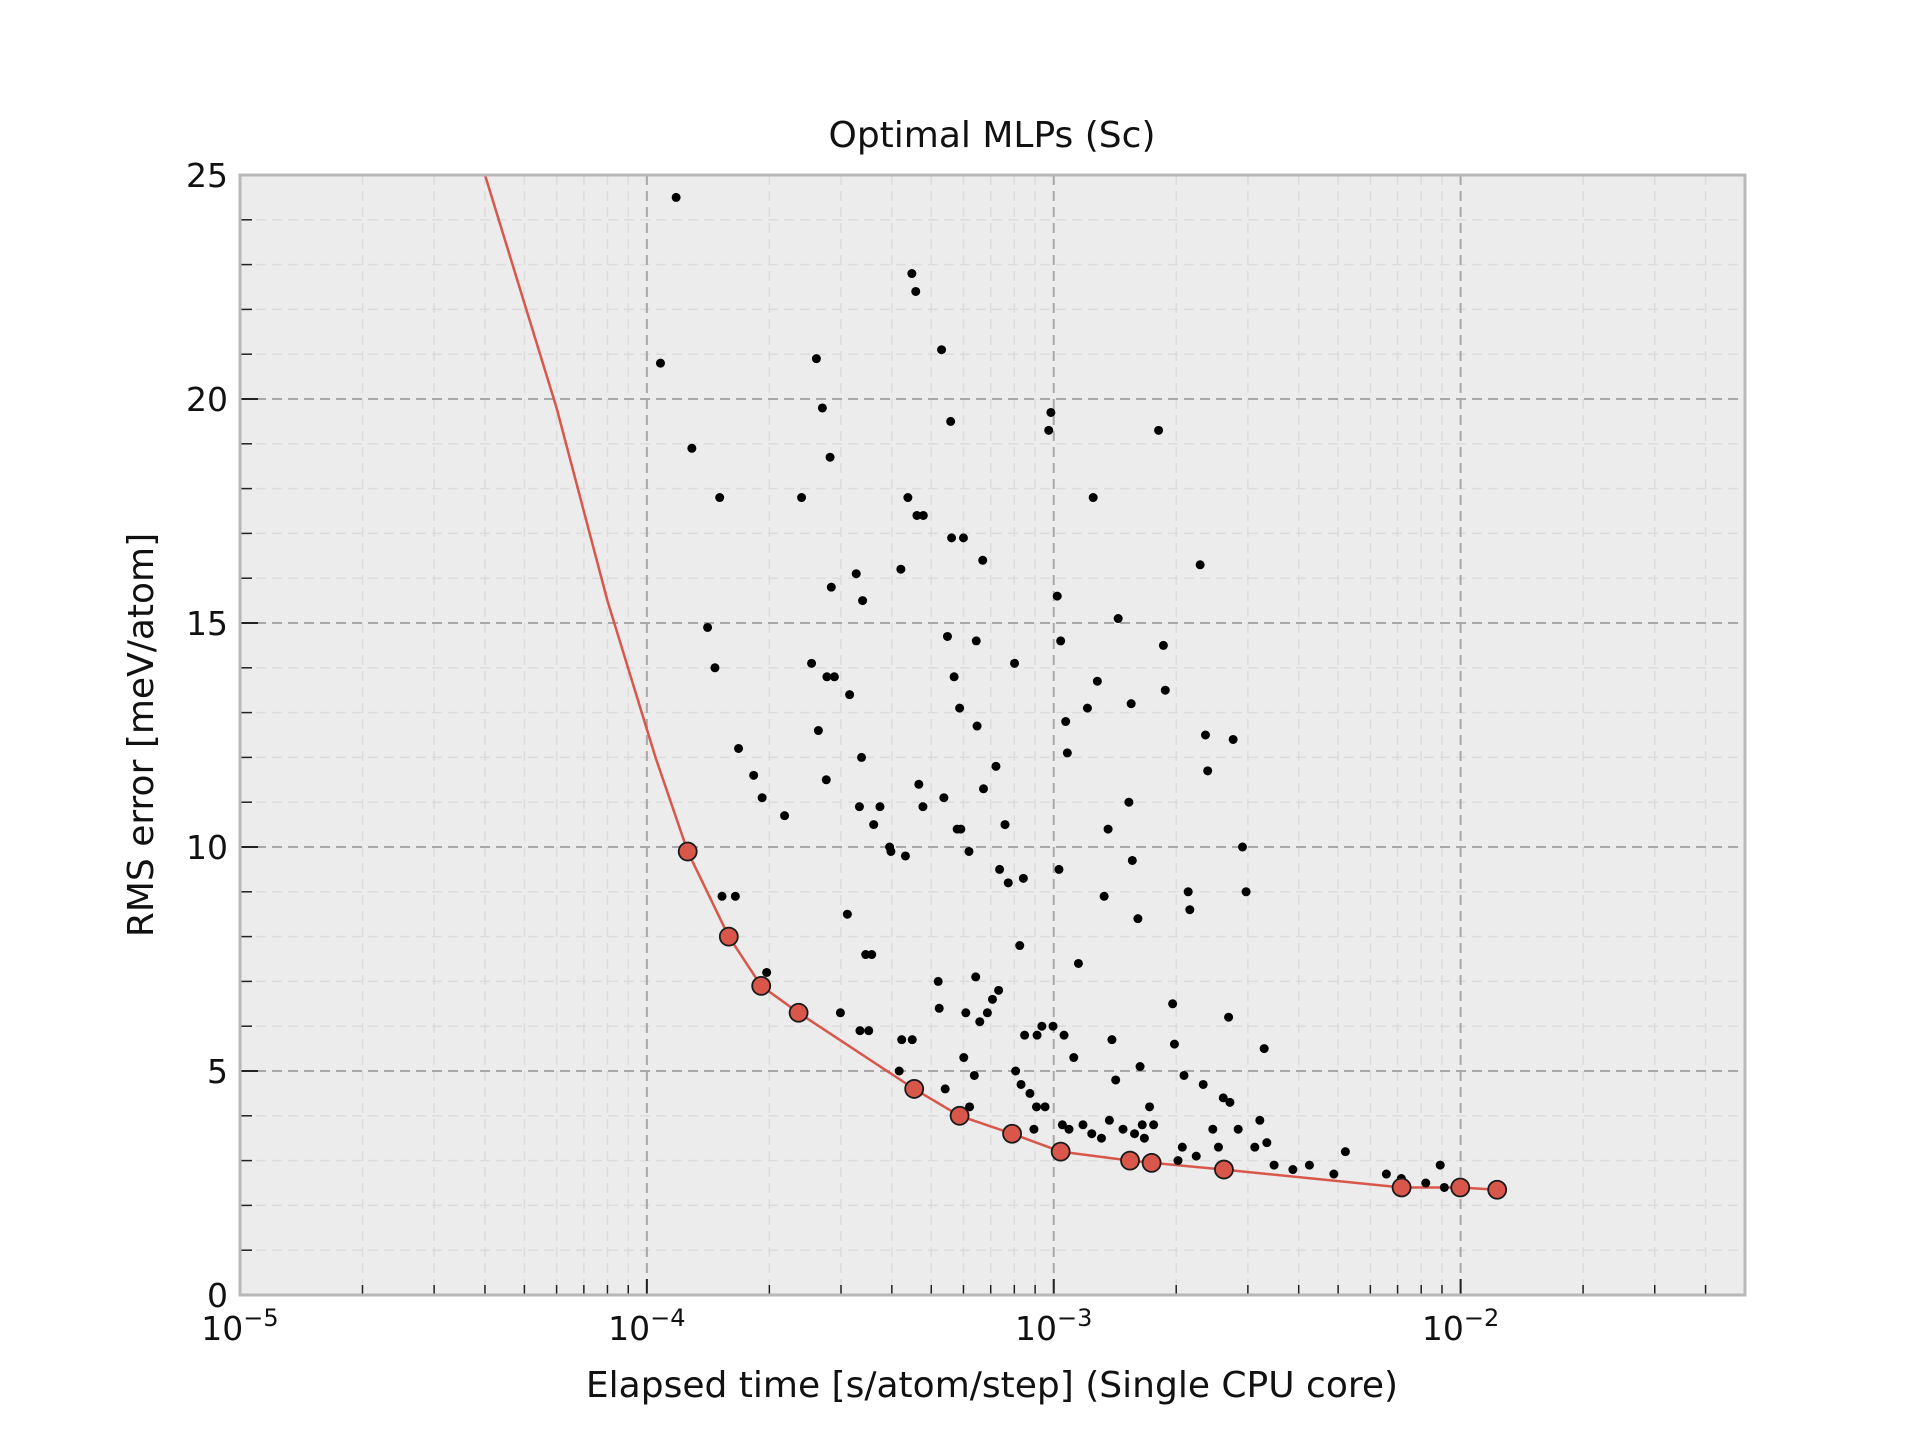 The image size is (1920, 1440). Describe the element at coordinates (850, 1326) in the screenshot. I see `x-tick-labels: 10⁻⁵ 10⁻⁴ 10⁻³ 10⁻²` at that location.